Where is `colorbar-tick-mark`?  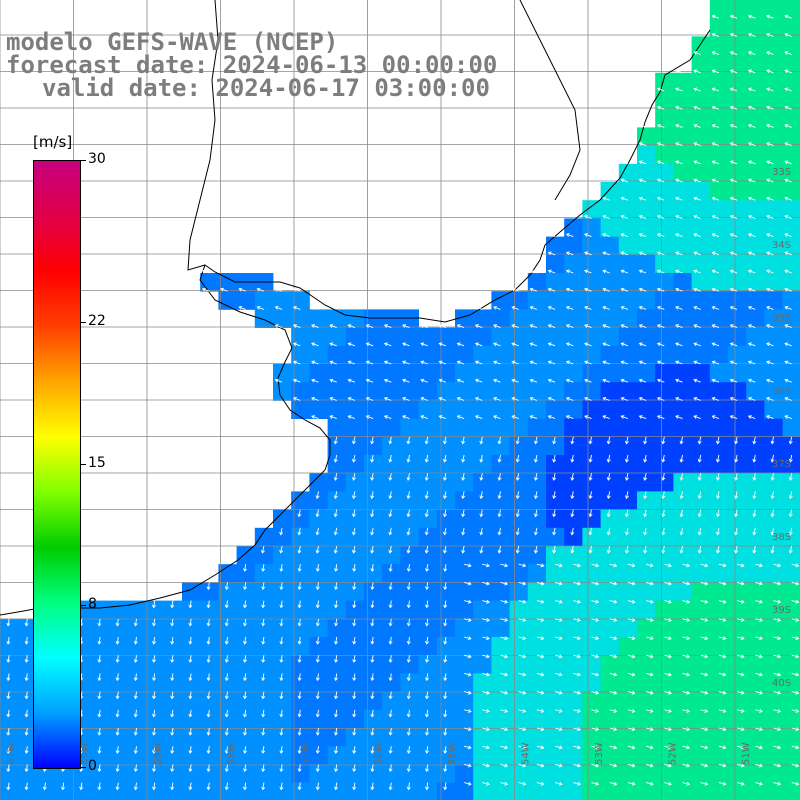 colorbar-tick-mark is located at coordinates (83, 767).